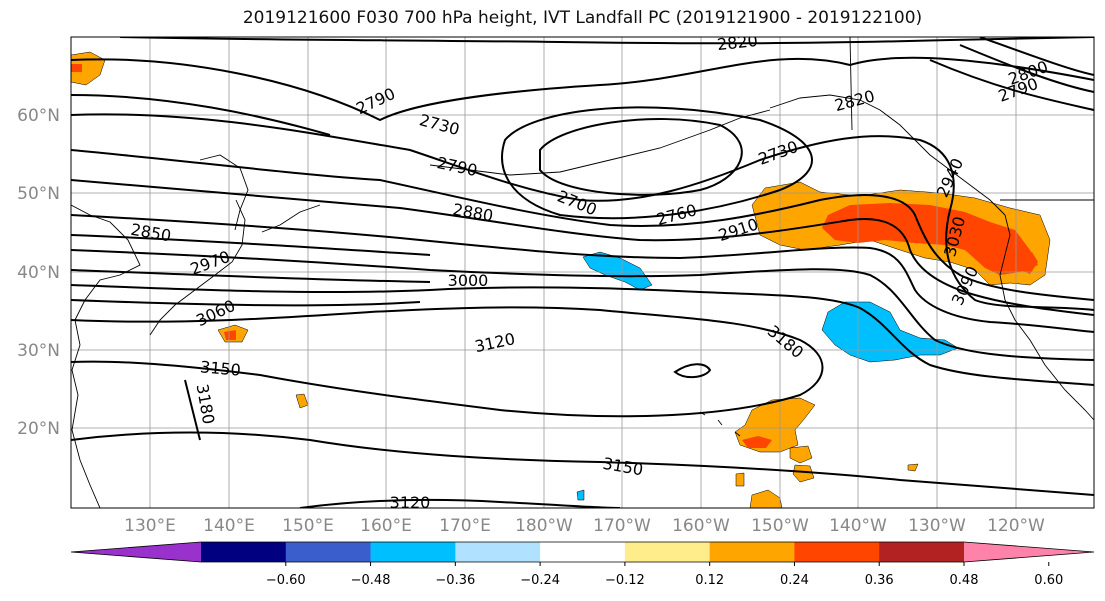 This screenshot has height=601, width=1105. What do you see at coordinates (780, 526) in the screenshot?
I see `lon-label: 150°W` at bounding box center [780, 526].